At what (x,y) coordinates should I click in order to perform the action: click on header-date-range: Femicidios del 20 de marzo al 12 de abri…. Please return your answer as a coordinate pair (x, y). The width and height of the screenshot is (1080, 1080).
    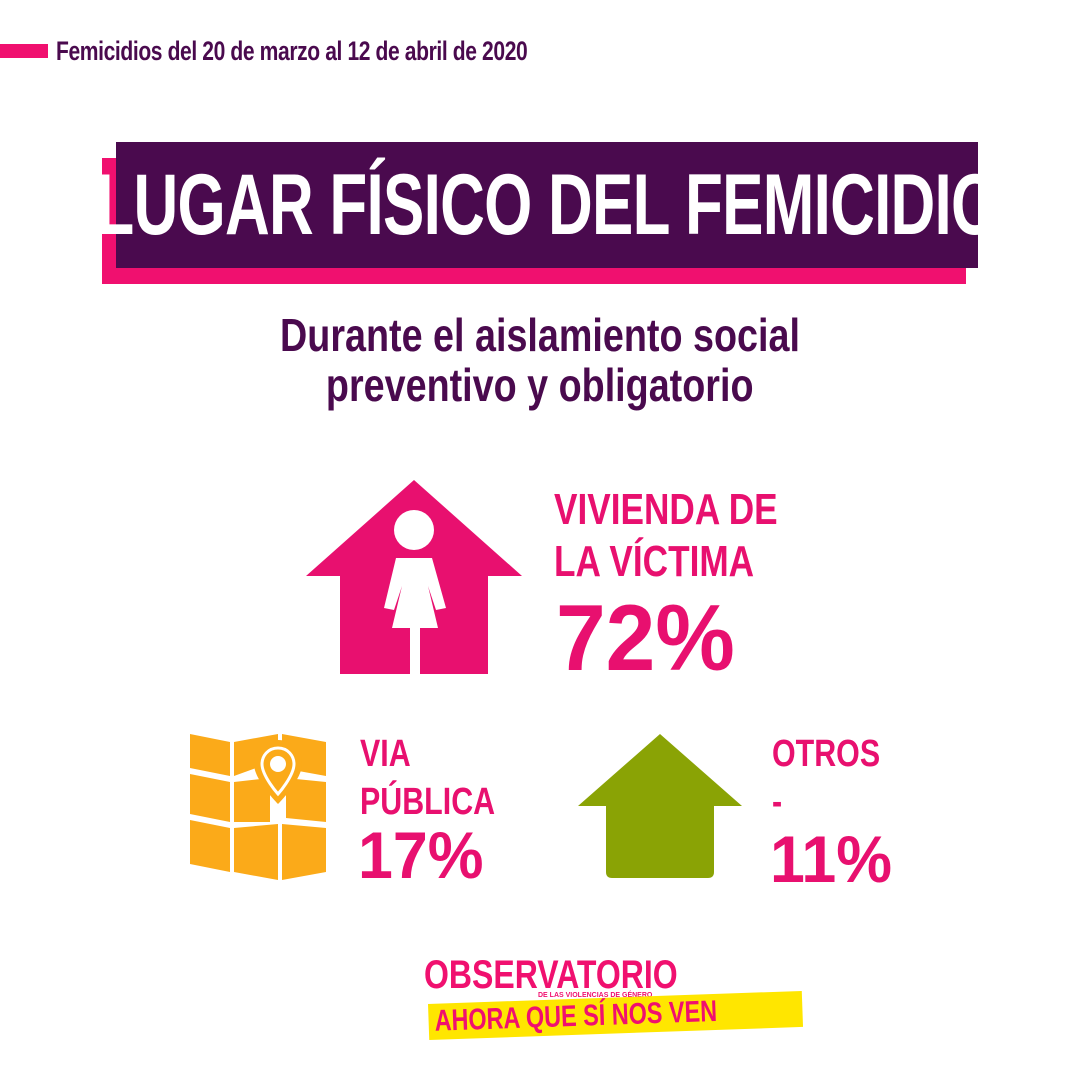
    Looking at the image, I should click on (292, 51).